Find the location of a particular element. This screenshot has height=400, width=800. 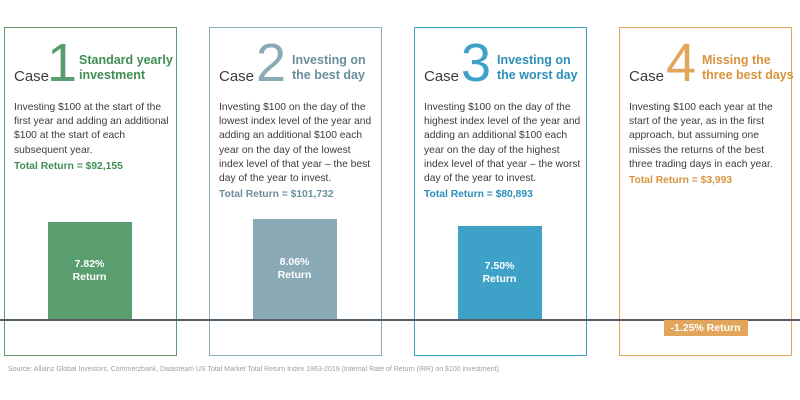

case-title-line-2: investment is located at coordinates (112, 75).